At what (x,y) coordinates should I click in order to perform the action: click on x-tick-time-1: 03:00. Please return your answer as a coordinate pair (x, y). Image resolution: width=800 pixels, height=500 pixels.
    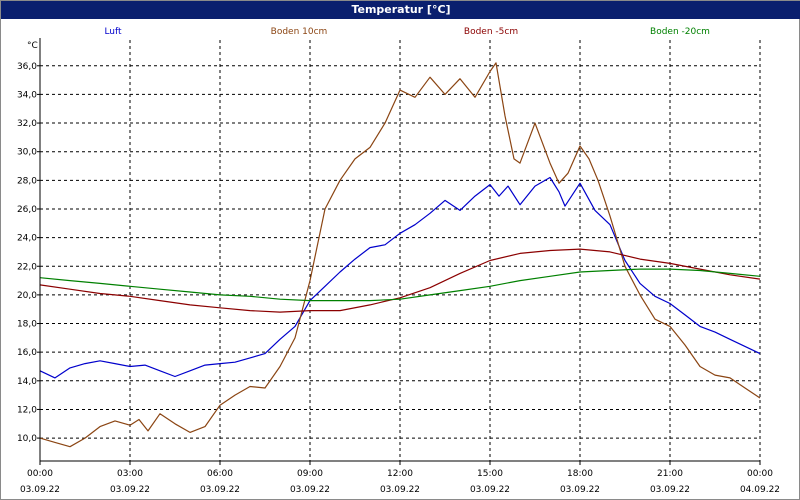
    Looking at the image, I should click on (130, 474).